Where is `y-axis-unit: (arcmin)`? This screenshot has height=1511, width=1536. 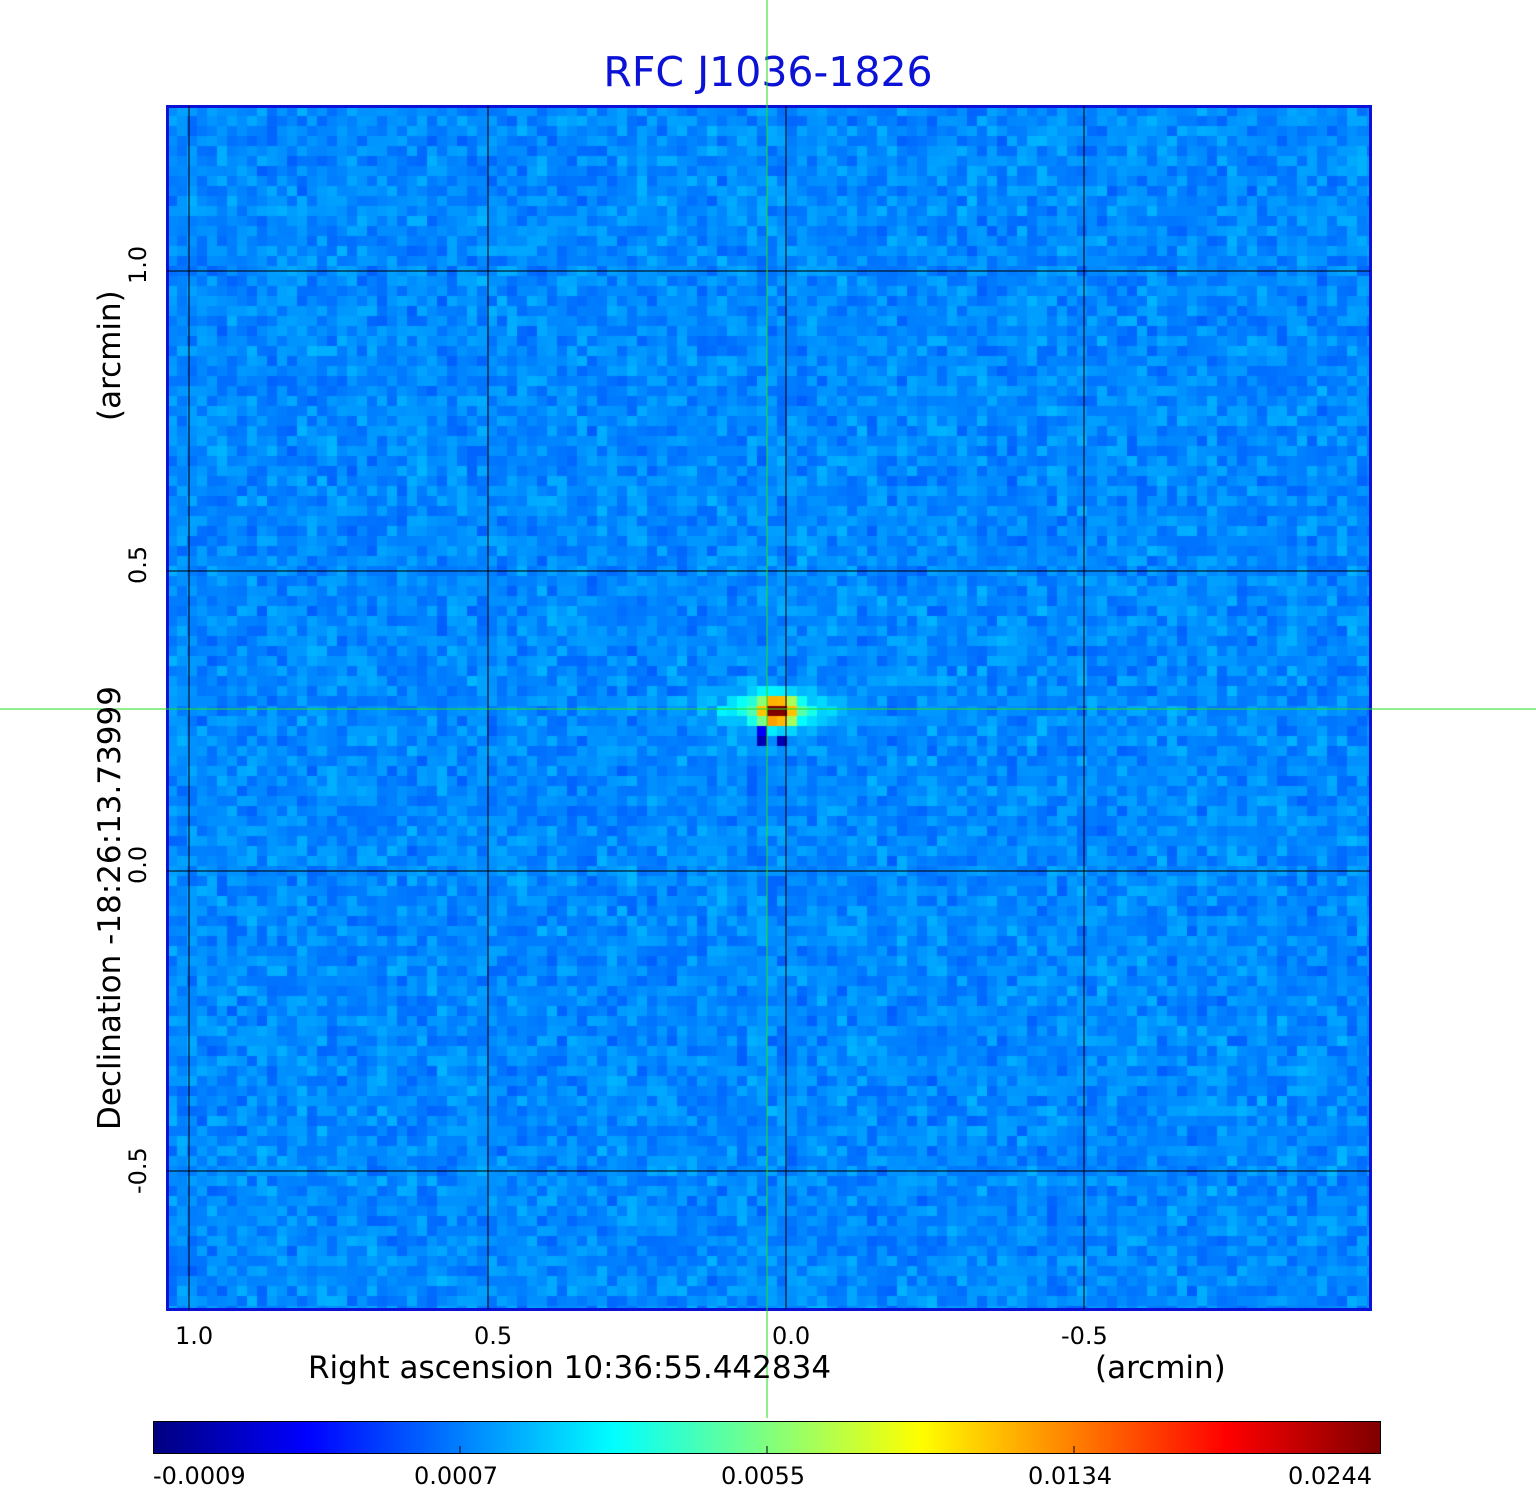
y-axis-unit: (arcmin) is located at coordinates (110, 355).